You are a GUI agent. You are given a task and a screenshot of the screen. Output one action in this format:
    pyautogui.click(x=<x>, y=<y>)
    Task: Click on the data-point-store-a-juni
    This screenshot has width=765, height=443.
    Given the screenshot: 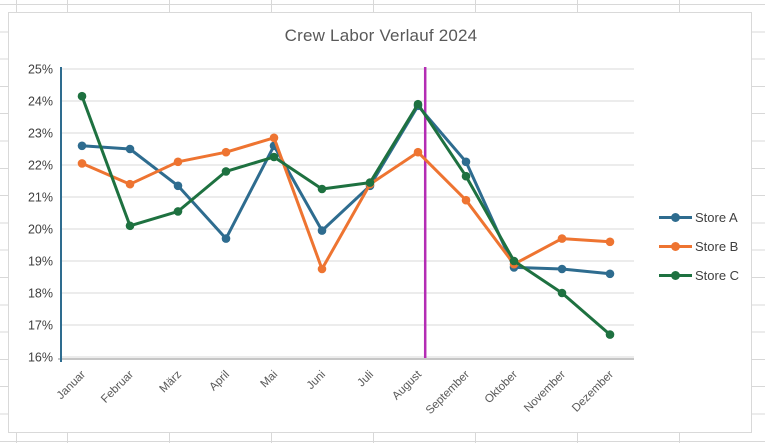 What is the action you would take?
    pyautogui.click(x=322, y=230)
    